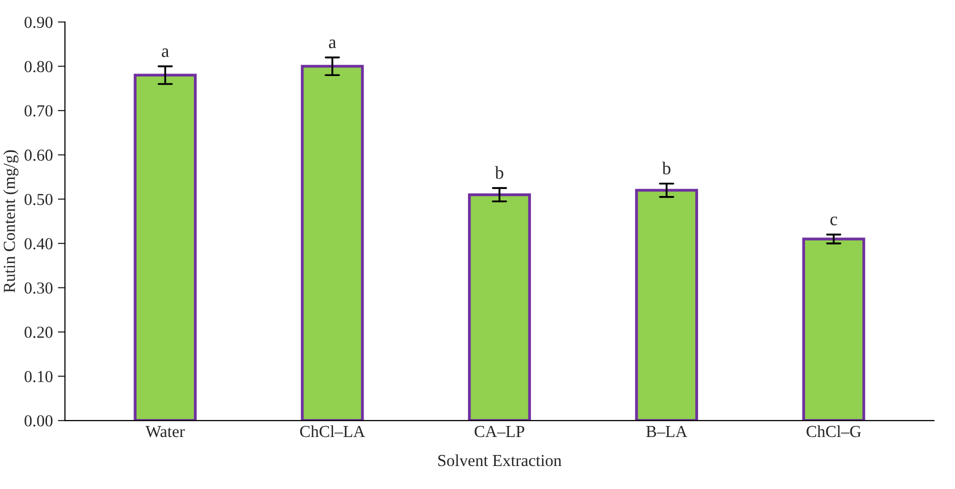 This screenshot has width=955, height=489. I want to click on x-tick-label: ChCl–G, so click(833, 431).